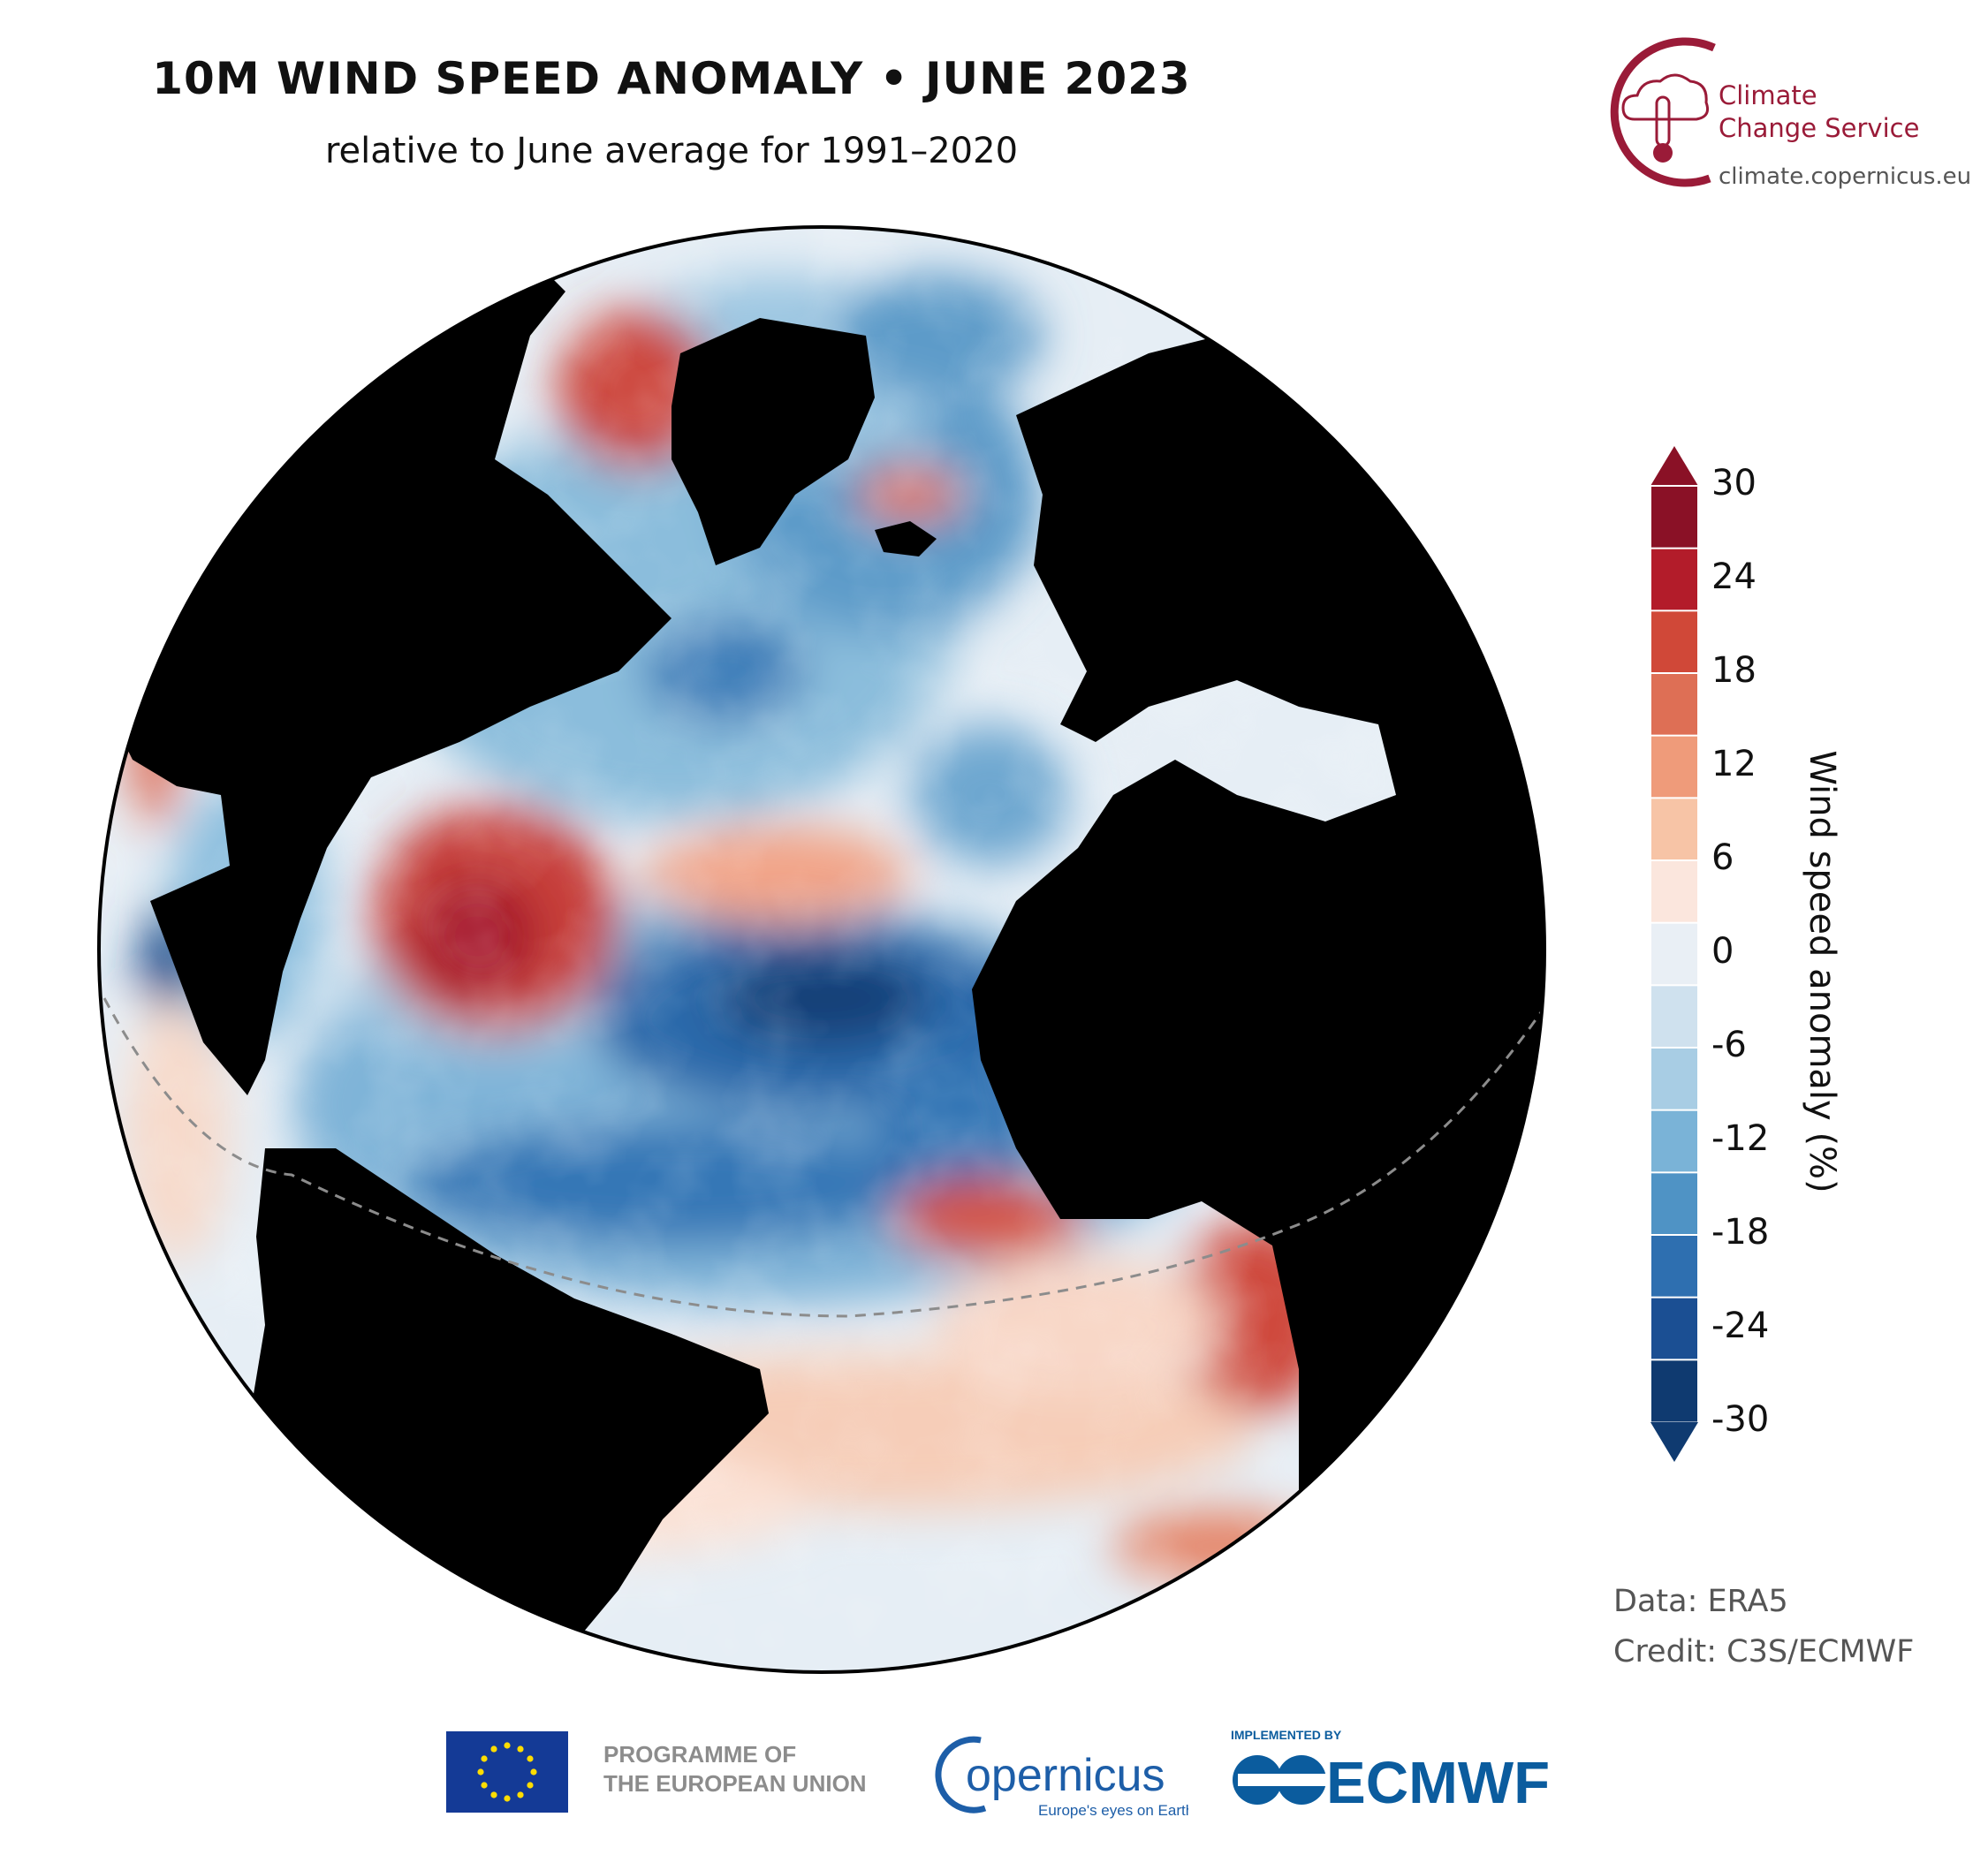 Image resolution: width=1988 pixels, height=1855 pixels. I want to click on implemented-by: IMPLEMENTED BY, so click(1286, 1735).